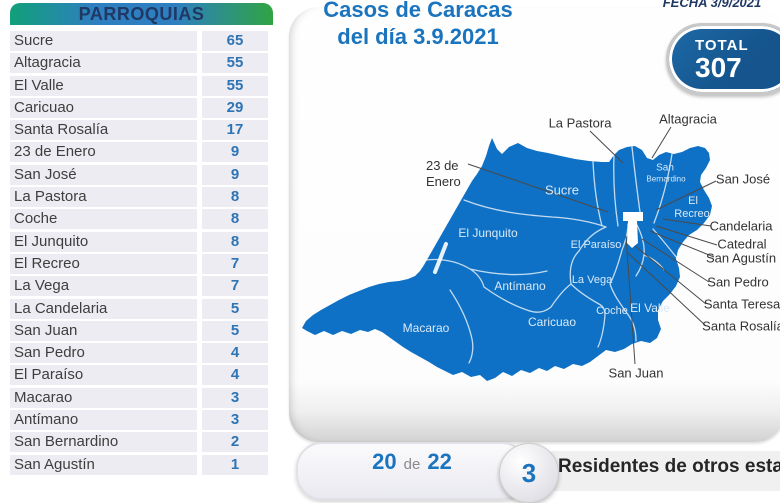 This screenshot has width=780, height=503. What do you see at coordinates (384, 461) in the screenshot?
I see `parish-counter-value: 20` at bounding box center [384, 461].